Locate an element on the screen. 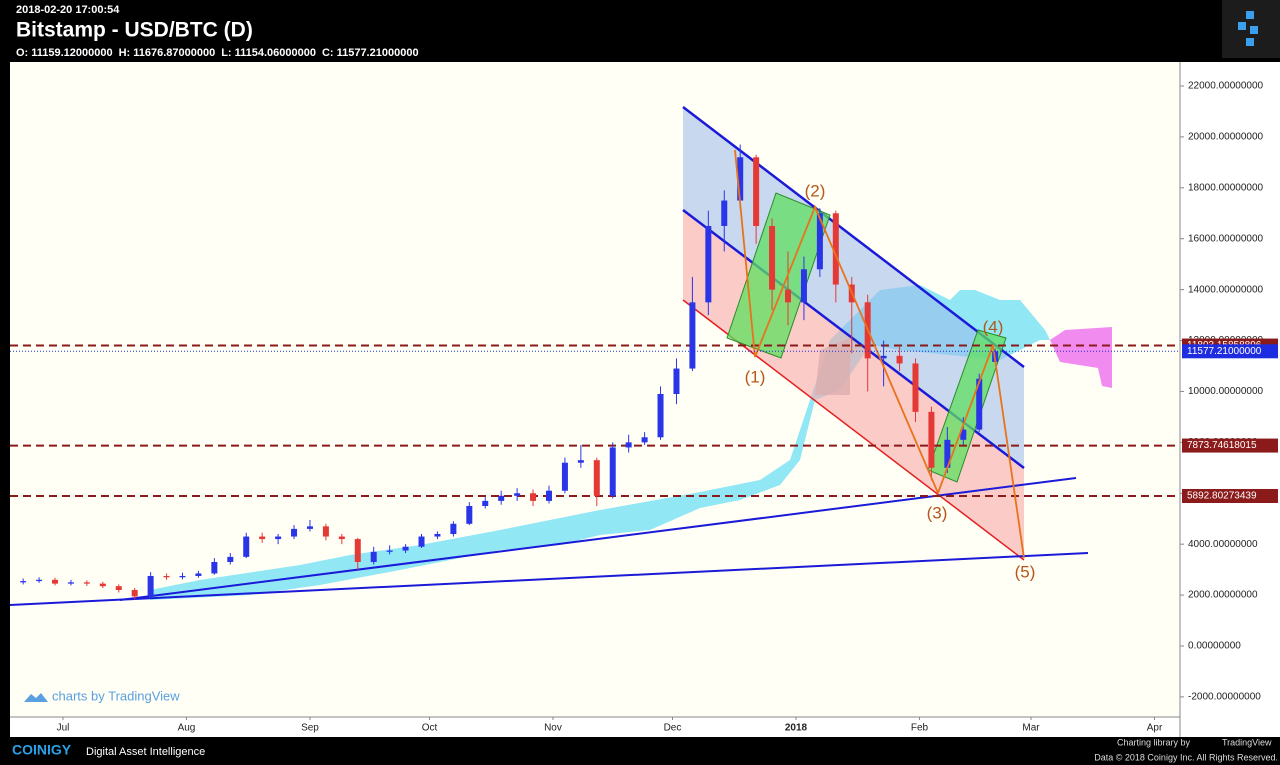 The image size is (1280, 765). ohlc-value: 11159.12000000 is located at coordinates (71, 53).